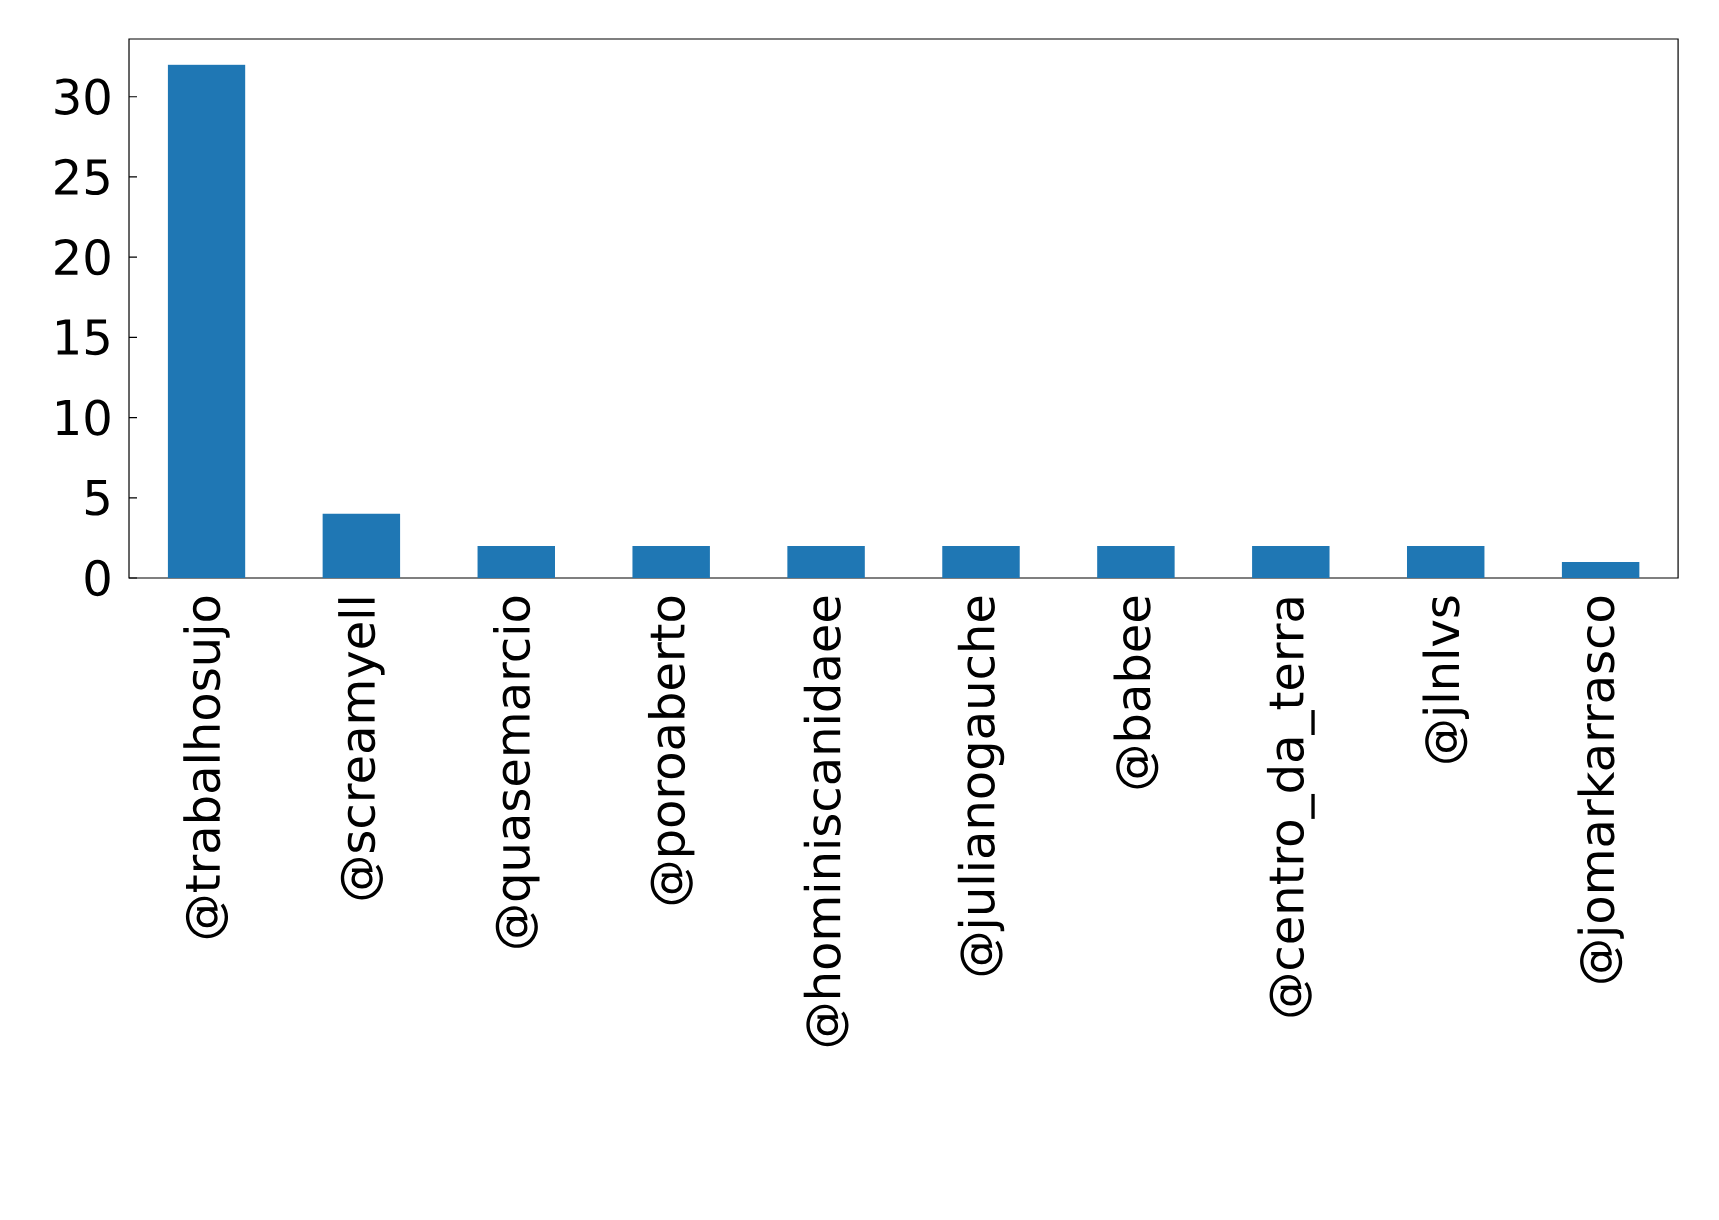 This screenshot has width=1719, height=1220. Describe the element at coordinates (981, 786) in the screenshot. I see `x-tick-label: @julianogauche` at that location.